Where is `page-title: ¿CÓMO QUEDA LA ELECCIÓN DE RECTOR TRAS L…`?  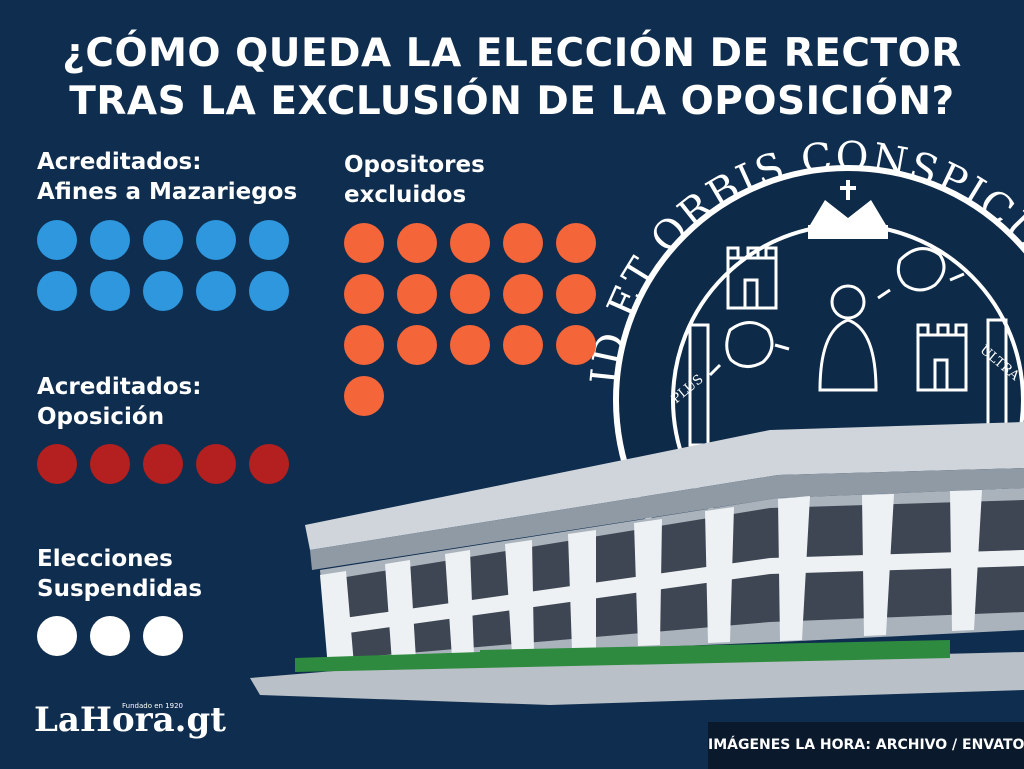 page-title: ¿CÓMO QUEDA LA ELECCIÓN DE RECTOR TRAS L… is located at coordinates (512, 78).